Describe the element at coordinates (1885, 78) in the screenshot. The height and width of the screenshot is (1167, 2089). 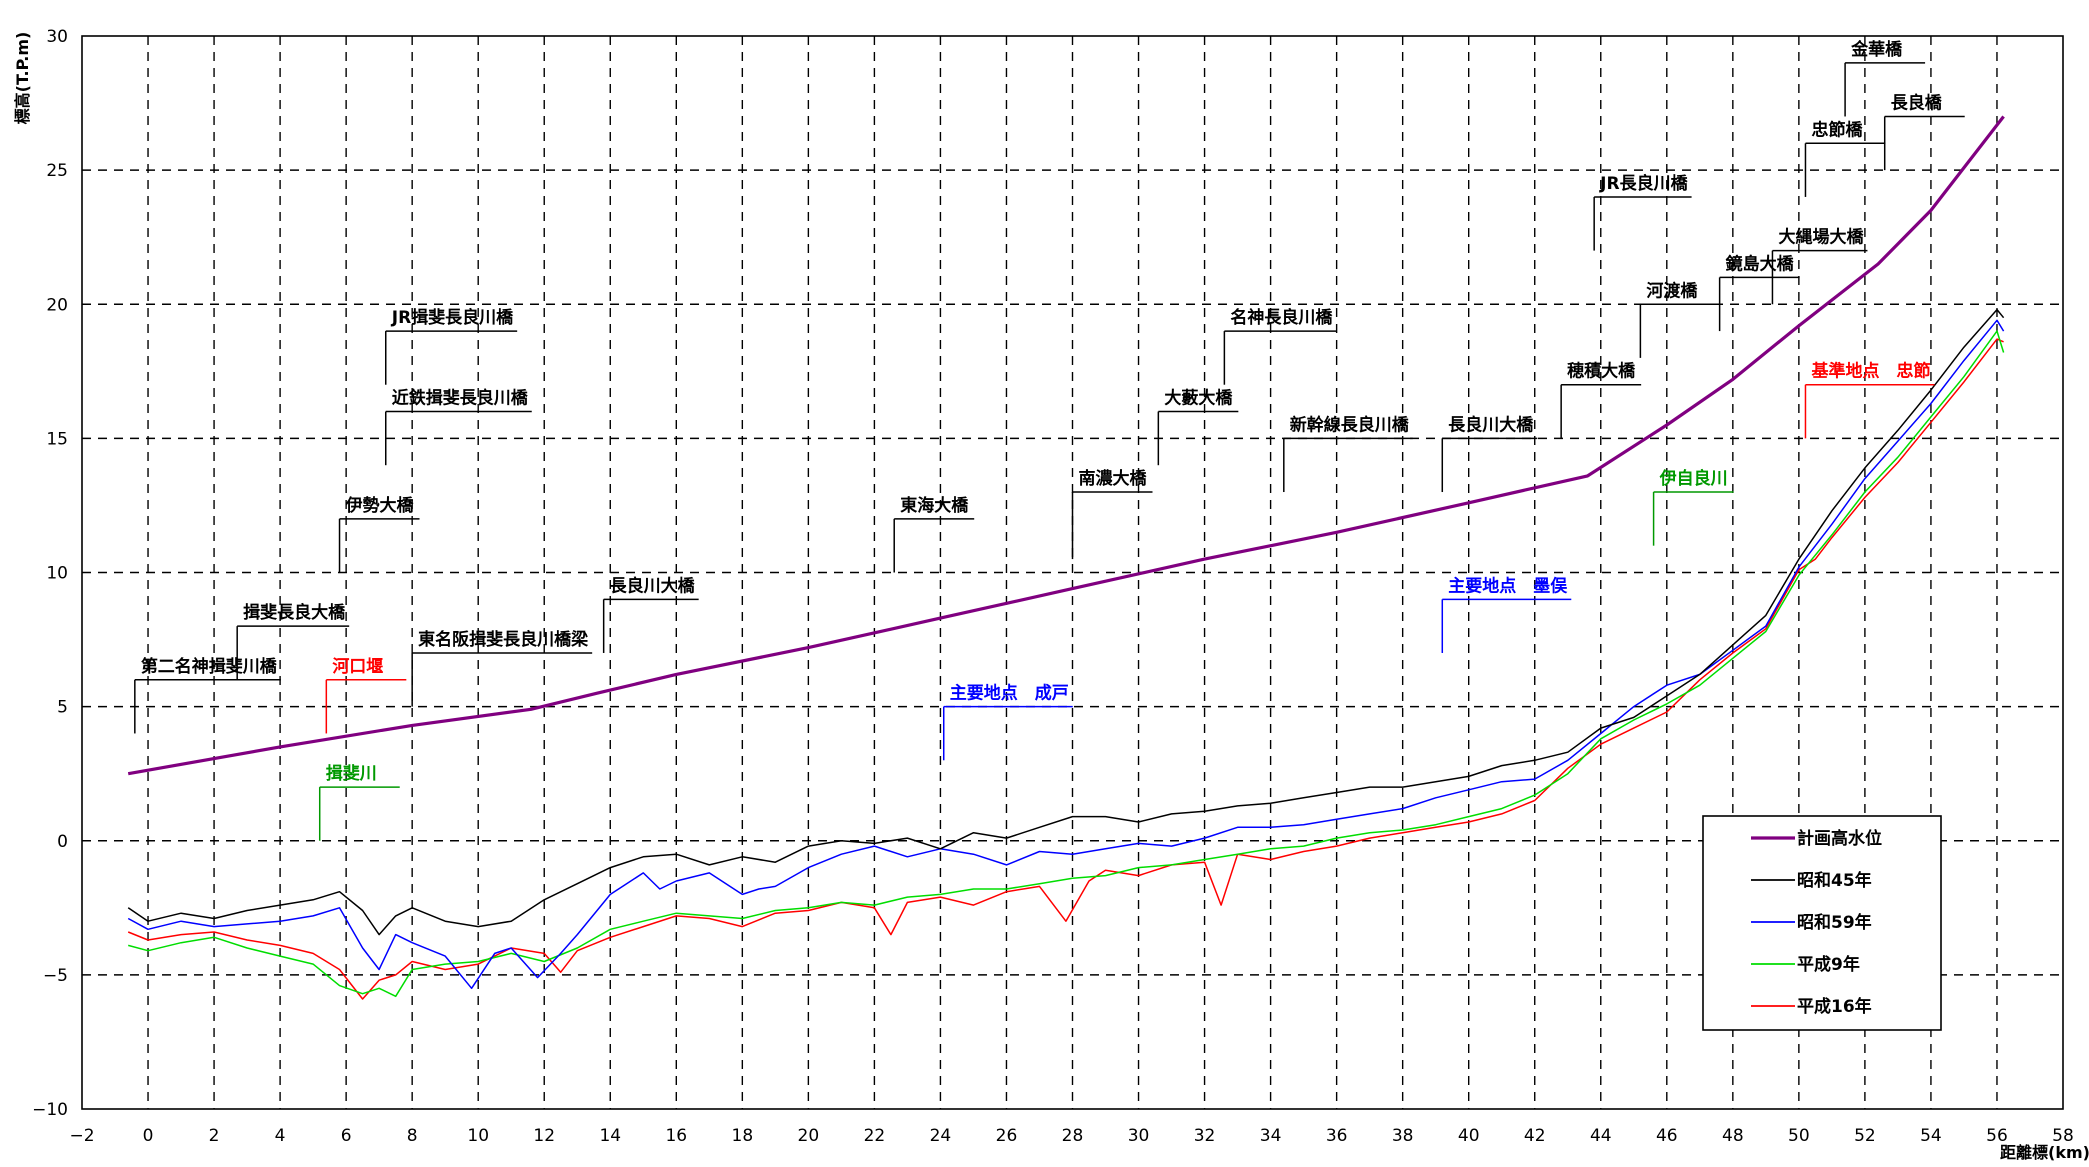
I see `annotation: 金華橋` at that location.